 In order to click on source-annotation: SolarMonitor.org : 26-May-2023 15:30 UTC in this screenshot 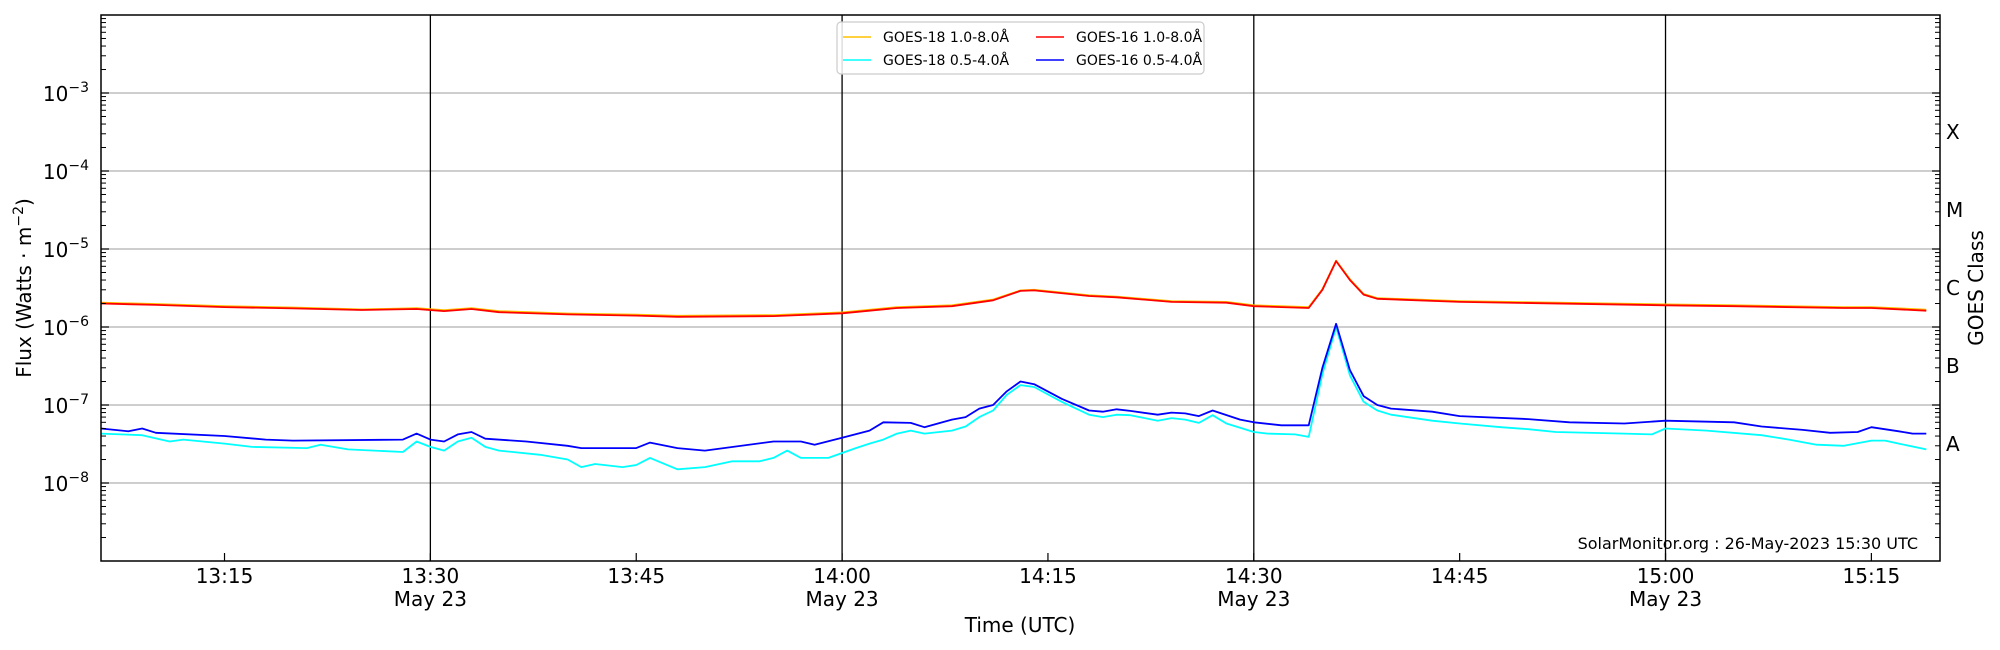, I will do `click(1748, 543)`.